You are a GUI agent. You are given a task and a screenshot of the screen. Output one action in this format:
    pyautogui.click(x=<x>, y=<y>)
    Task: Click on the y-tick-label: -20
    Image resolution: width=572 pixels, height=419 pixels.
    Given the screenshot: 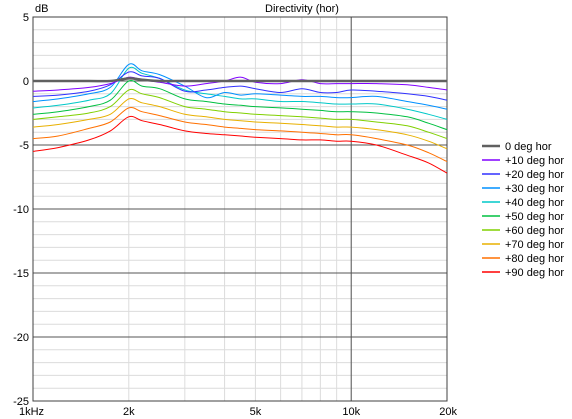 What is the action you would take?
    pyautogui.click(x=21, y=338)
    